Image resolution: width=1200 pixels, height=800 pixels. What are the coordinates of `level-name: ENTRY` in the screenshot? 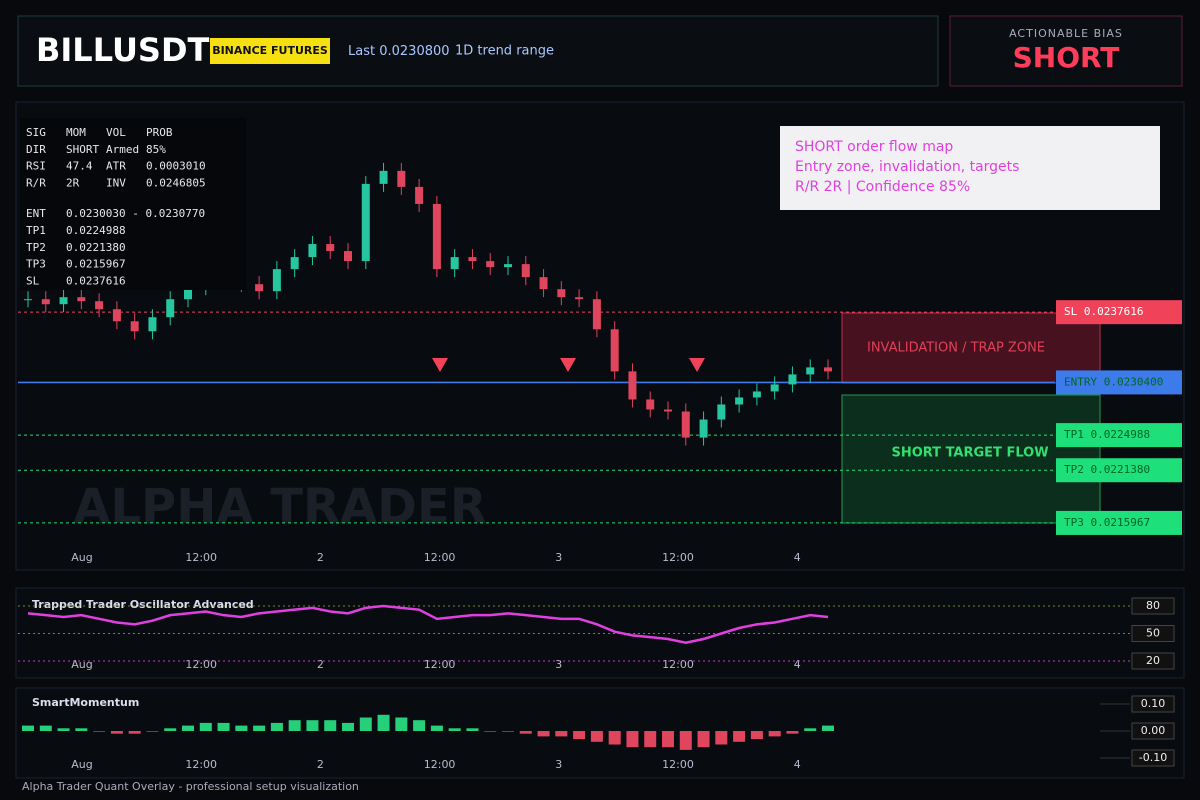 It's located at (1080, 381).